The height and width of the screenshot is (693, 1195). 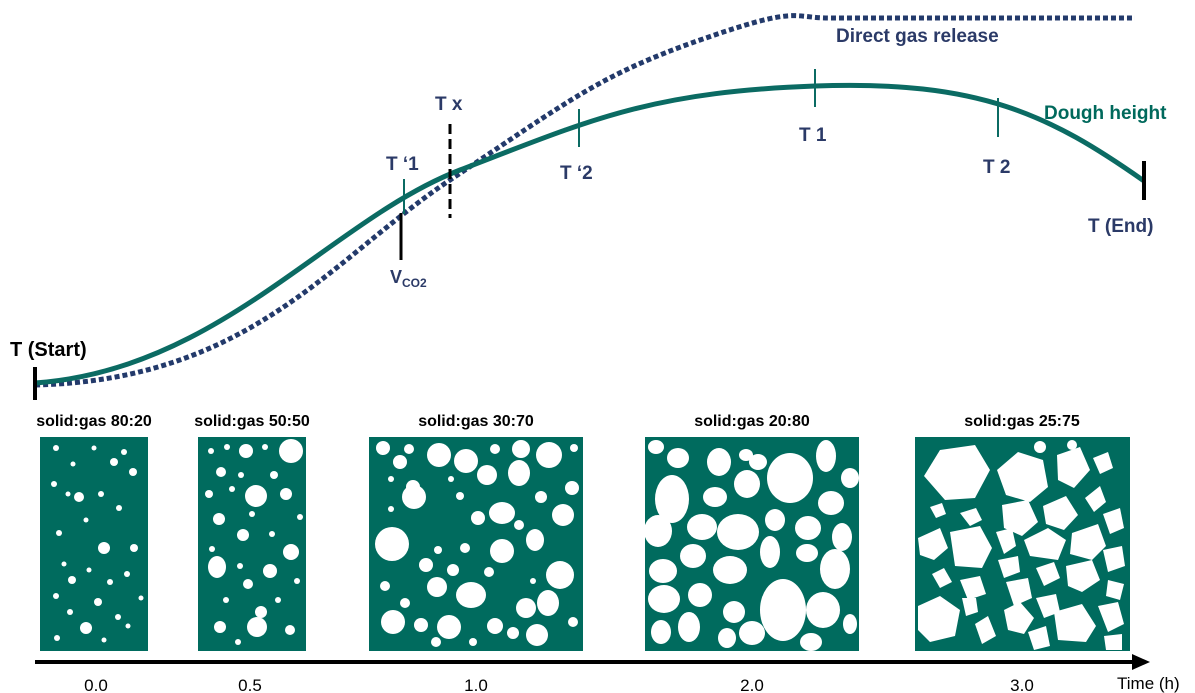 What do you see at coordinates (996, 167) in the screenshot?
I see `t-2-label: T 2` at bounding box center [996, 167].